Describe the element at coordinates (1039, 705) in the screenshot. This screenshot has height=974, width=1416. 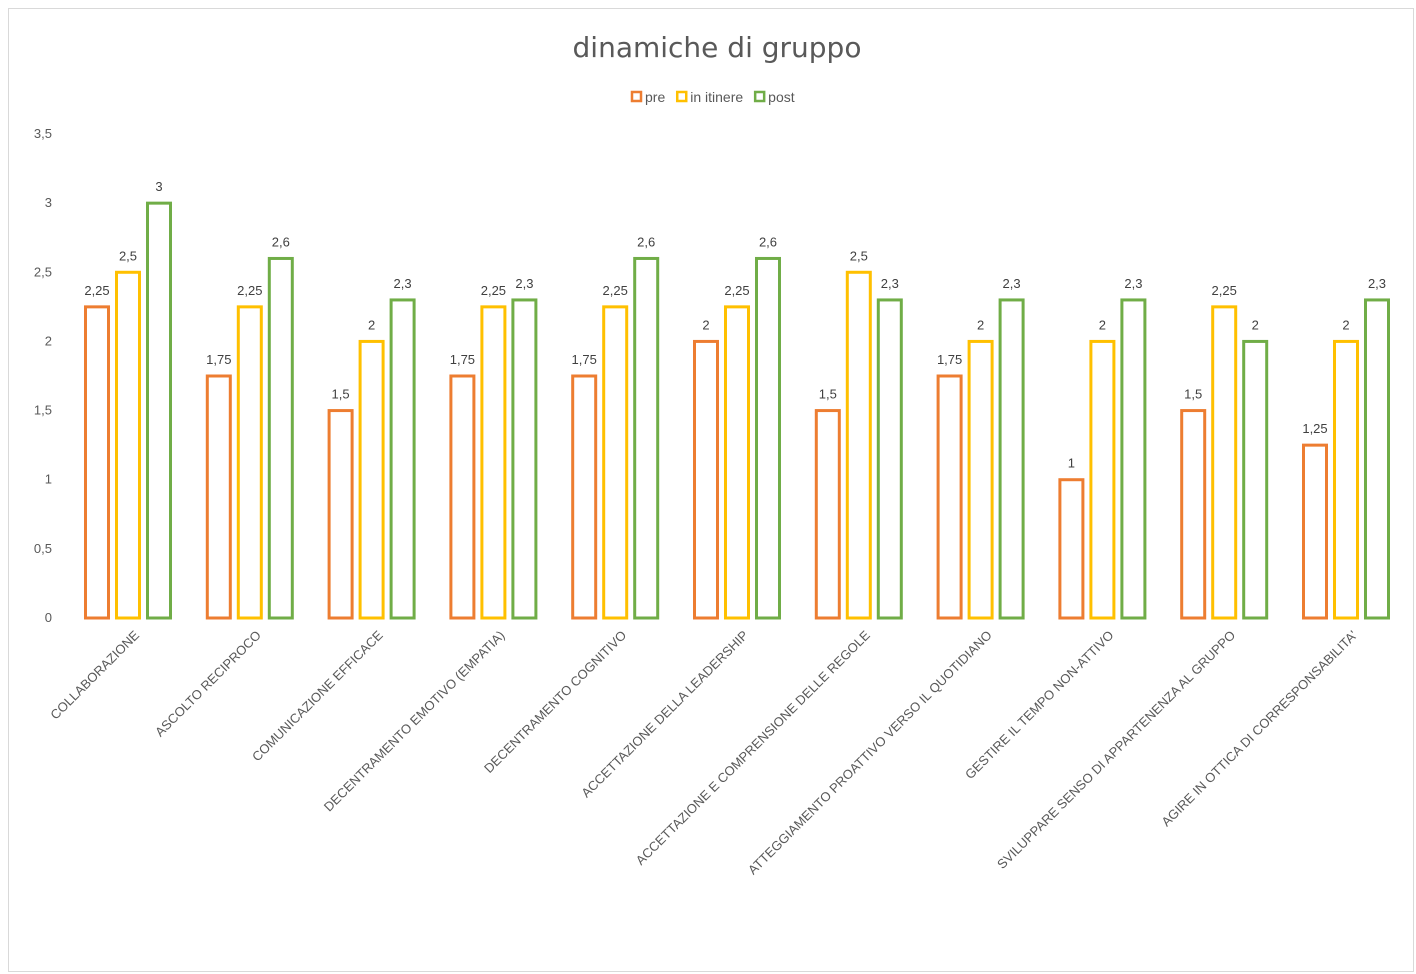
I see `x-tick-label: GESTIRE IL TEMPO NON-ATTIVO` at that location.